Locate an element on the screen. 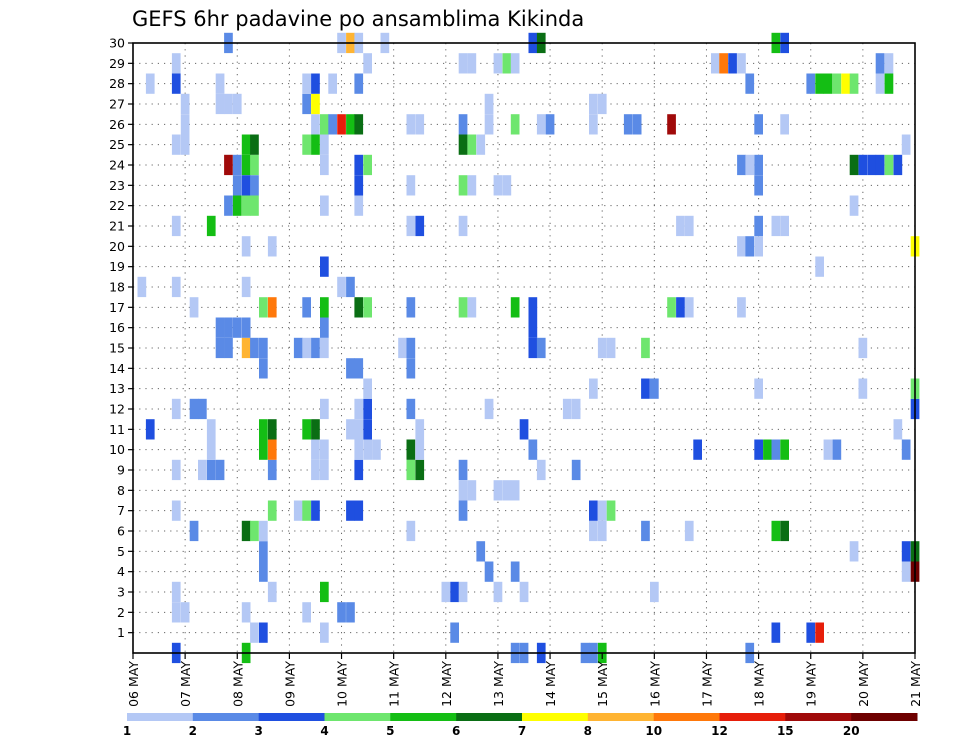 The width and height of the screenshot is (960, 742). y-tick-label: 21 is located at coordinates (117, 226).